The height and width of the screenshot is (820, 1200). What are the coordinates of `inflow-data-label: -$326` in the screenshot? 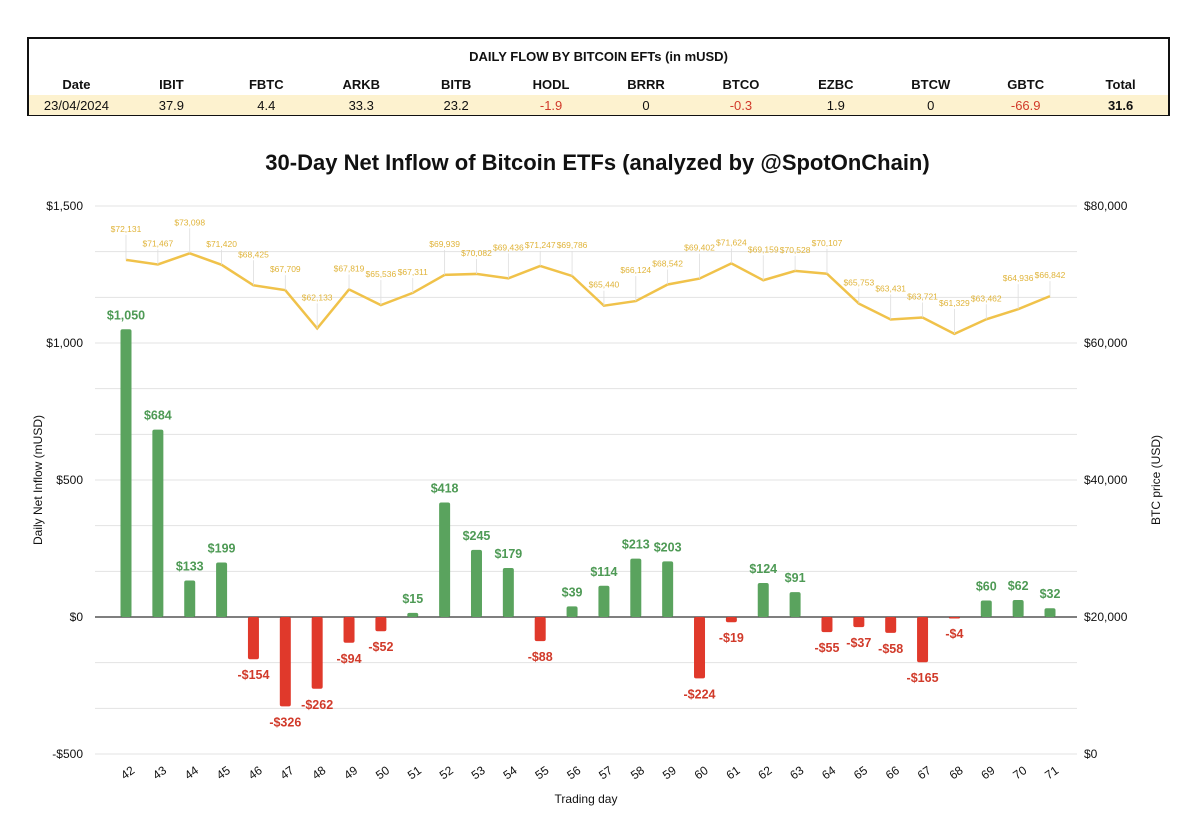 It's located at (285, 722).